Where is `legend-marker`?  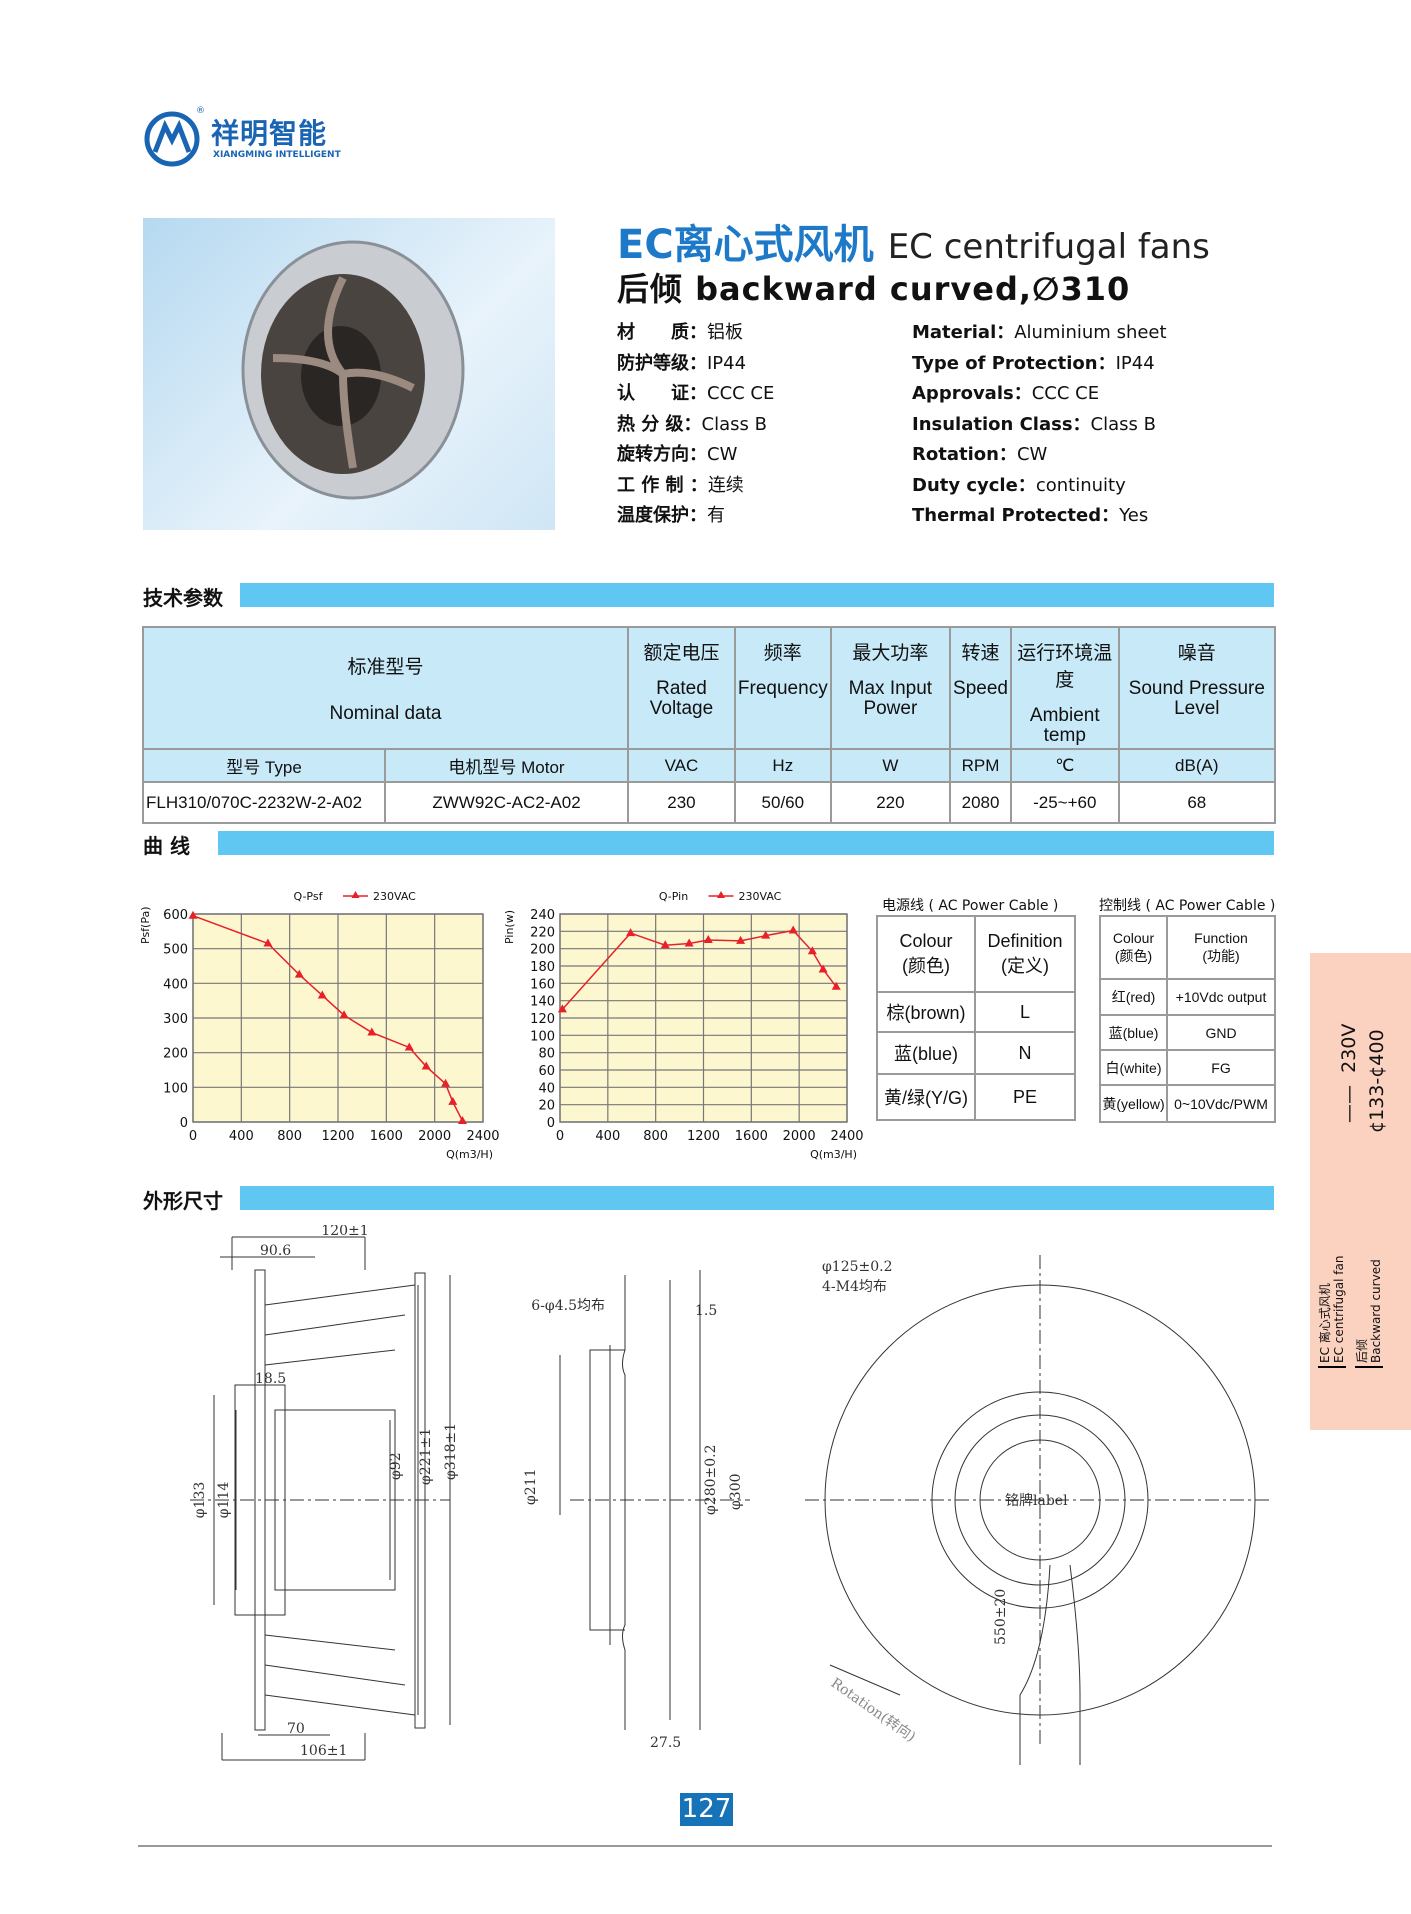 legend-marker is located at coordinates (721, 894).